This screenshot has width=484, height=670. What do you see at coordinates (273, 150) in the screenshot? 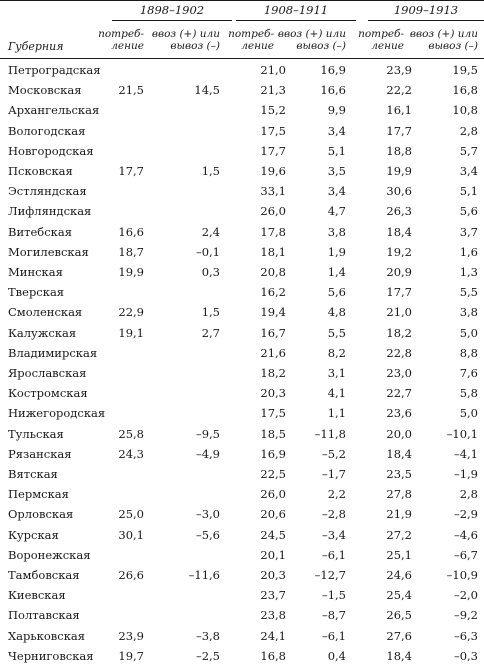
I see `cell-consumption-1908: 17,7` at bounding box center [273, 150].